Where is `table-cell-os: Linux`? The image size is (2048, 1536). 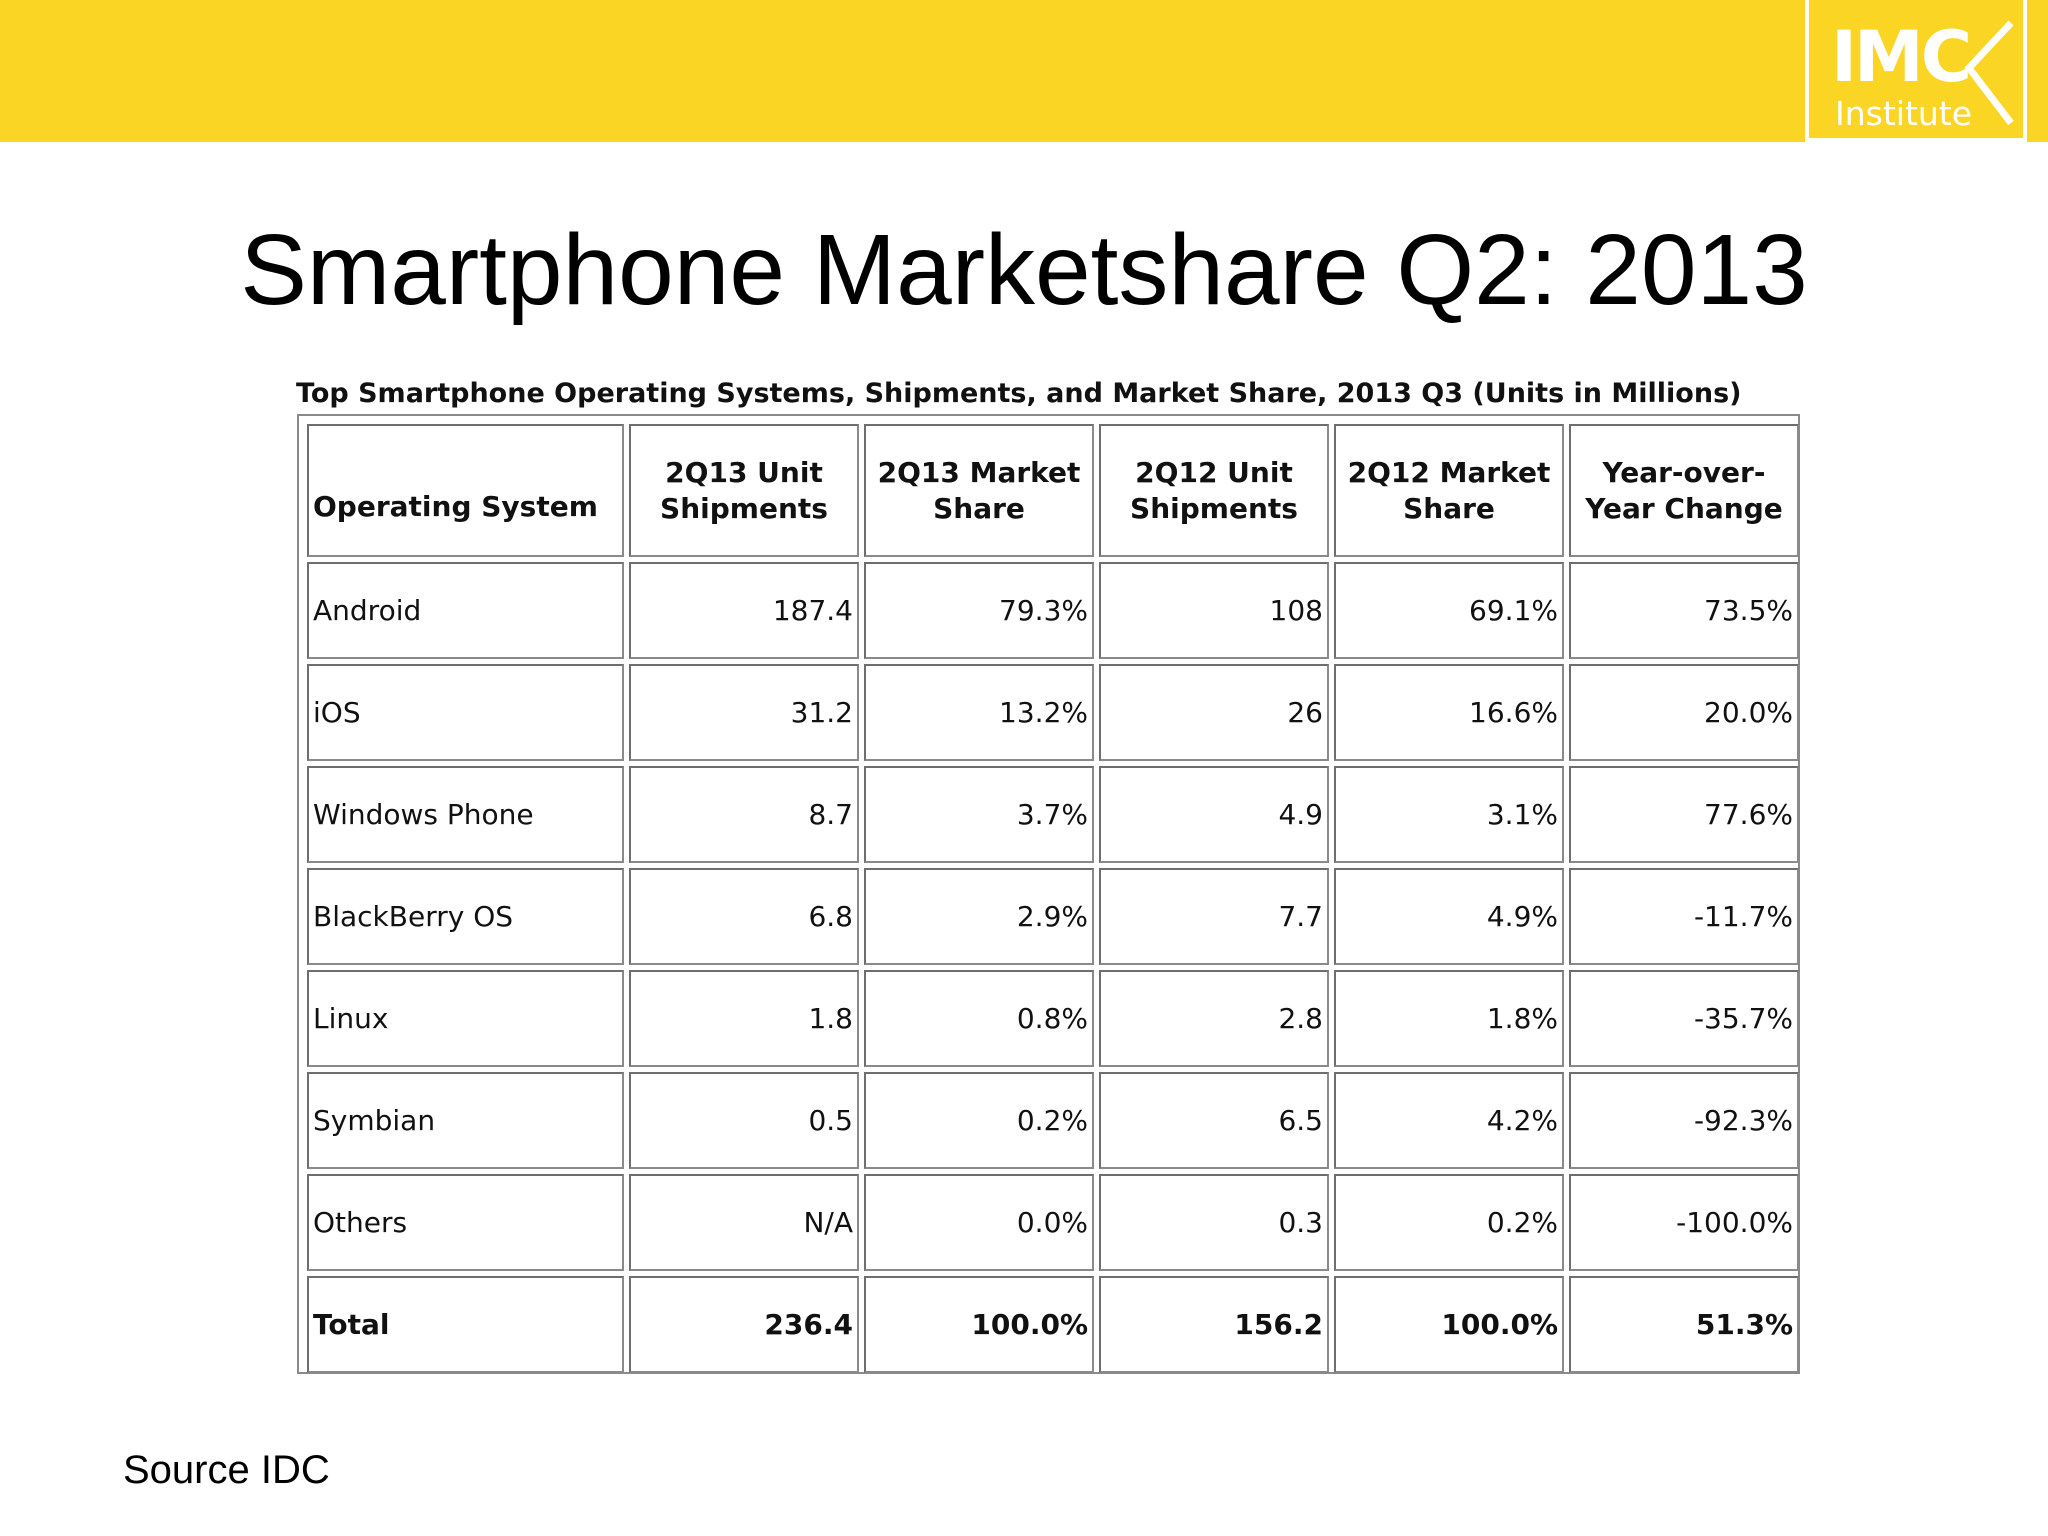 table-cell-os: Linux is located at coordinates (465, 1018).